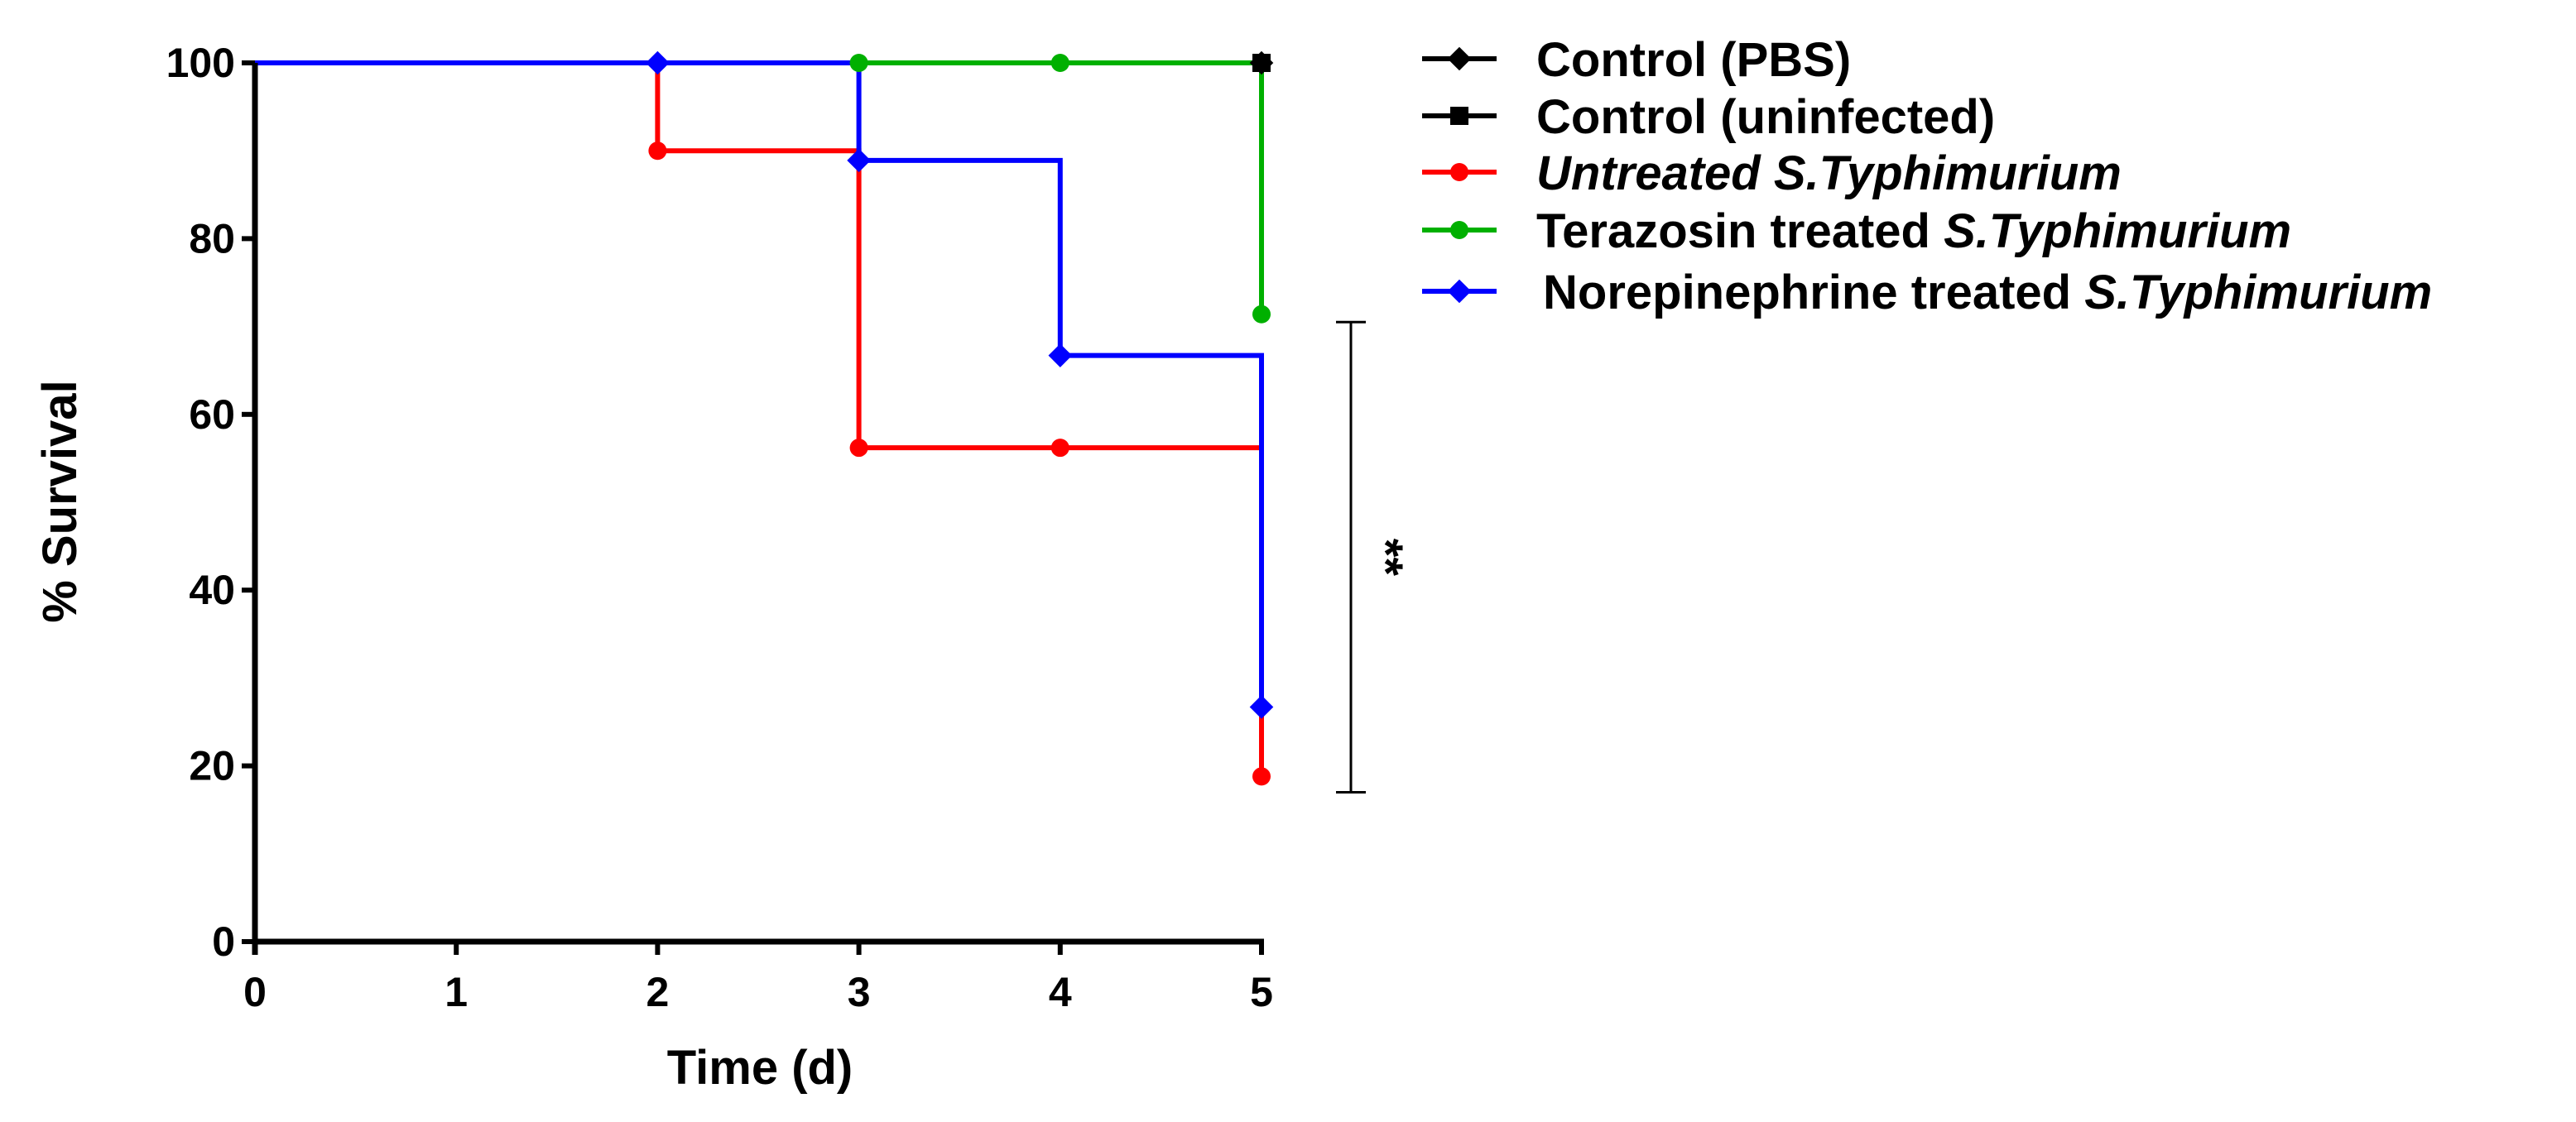 The height and width of the screenshot is (1122, 2576). What do you see at coordinates (1060, 992) in the screenshot?
I see `x-tick-label-4: 4` at bounding box center [1060, 992].